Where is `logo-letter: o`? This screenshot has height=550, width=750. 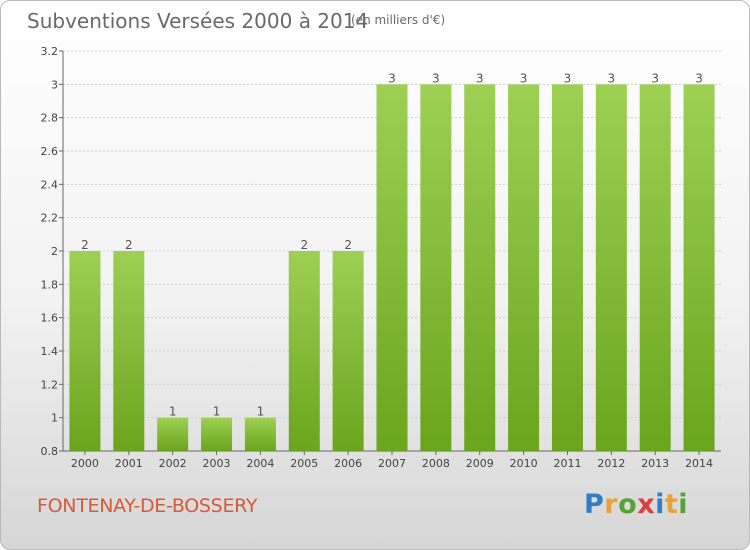
logo-letter: o is located at coordinates (628, 504).